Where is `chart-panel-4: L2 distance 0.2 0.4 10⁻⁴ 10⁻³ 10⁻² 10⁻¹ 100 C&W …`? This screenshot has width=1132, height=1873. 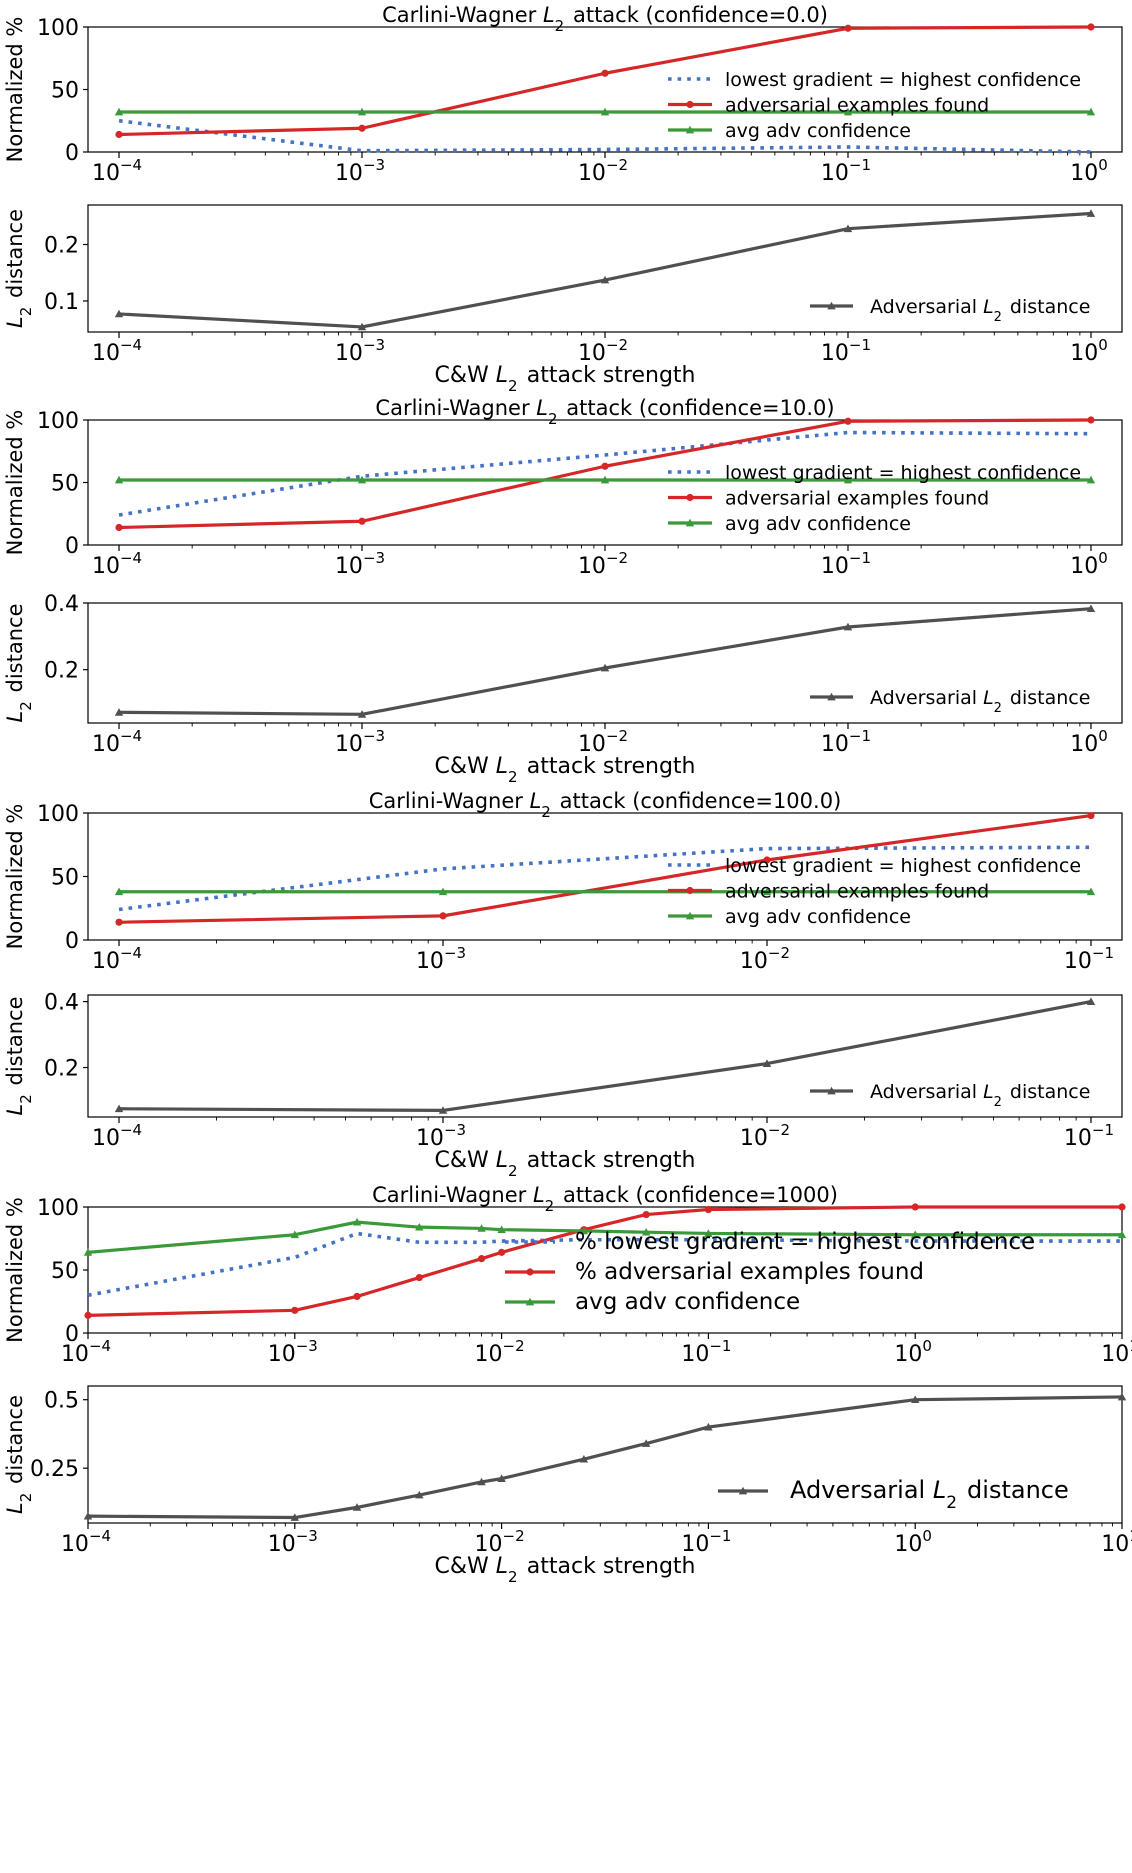 chart-panel-4: L2 distance 0.2 0.4 10⁻⁴ 10⁻³ 10⁻² 10⁻¹ 100 C&W … is located at coordinates (563, 689).